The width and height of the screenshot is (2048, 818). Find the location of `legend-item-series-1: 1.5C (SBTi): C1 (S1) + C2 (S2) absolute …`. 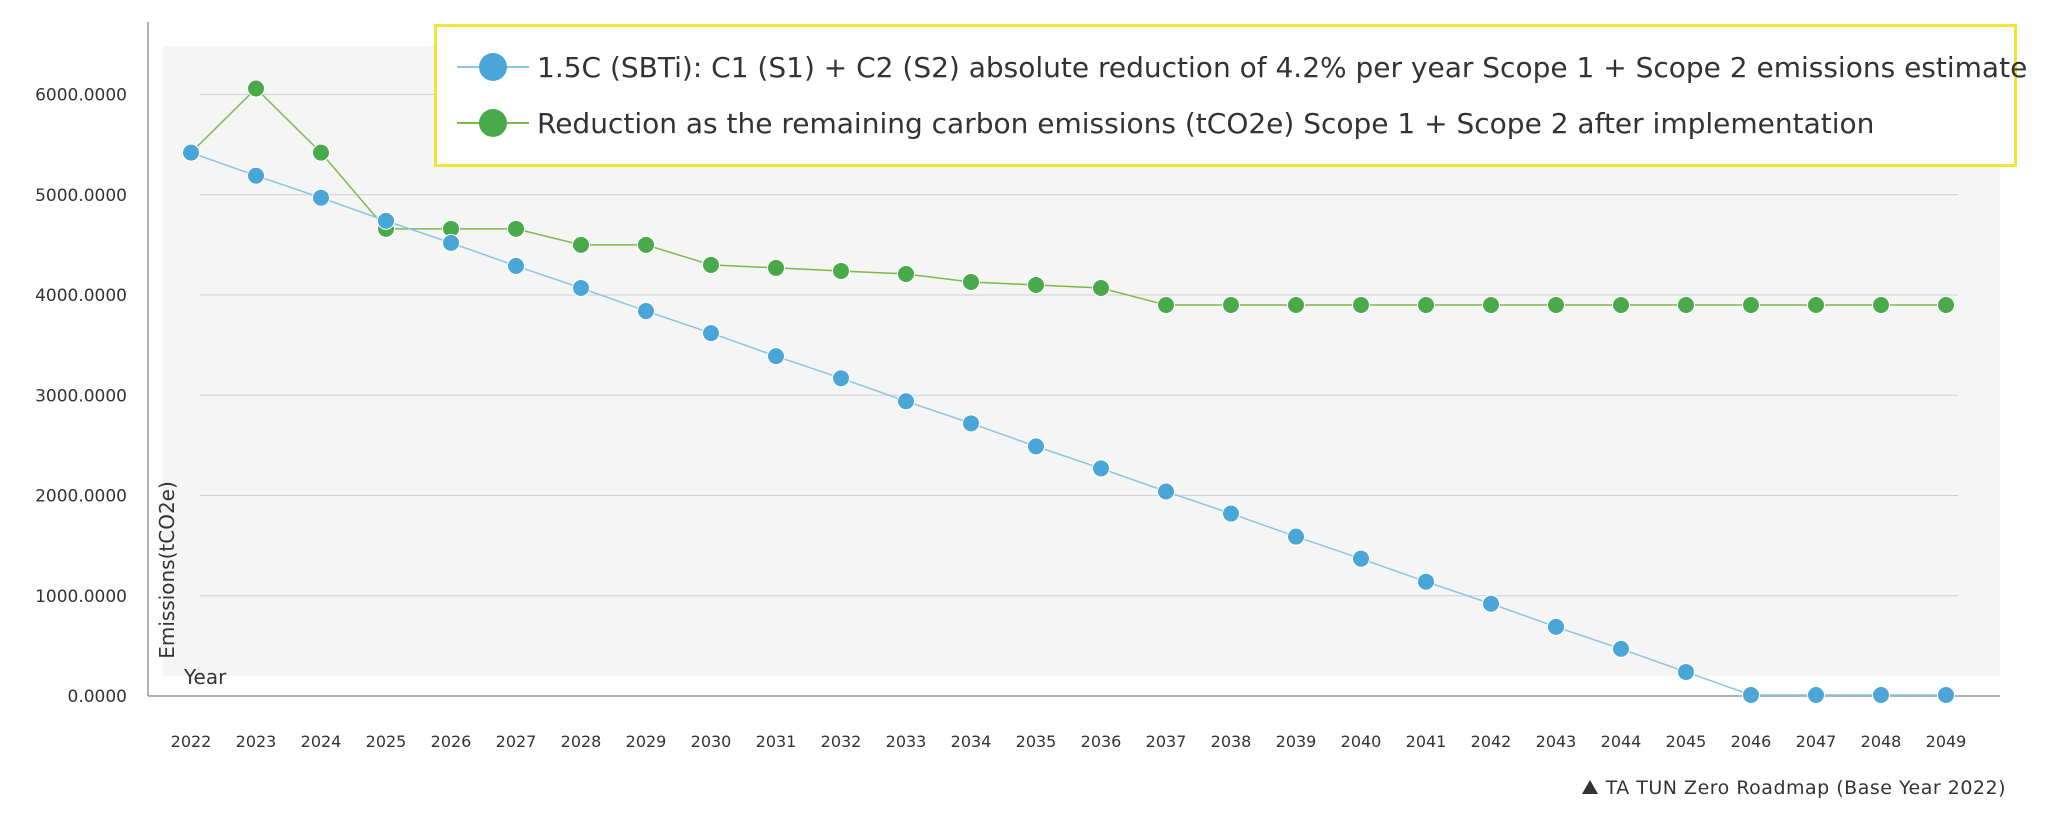

legend-item-series-1: 1.5C (SBTi): C1 (S1) + C2 (S2) absolute … is located at coordinates (1242, 67).